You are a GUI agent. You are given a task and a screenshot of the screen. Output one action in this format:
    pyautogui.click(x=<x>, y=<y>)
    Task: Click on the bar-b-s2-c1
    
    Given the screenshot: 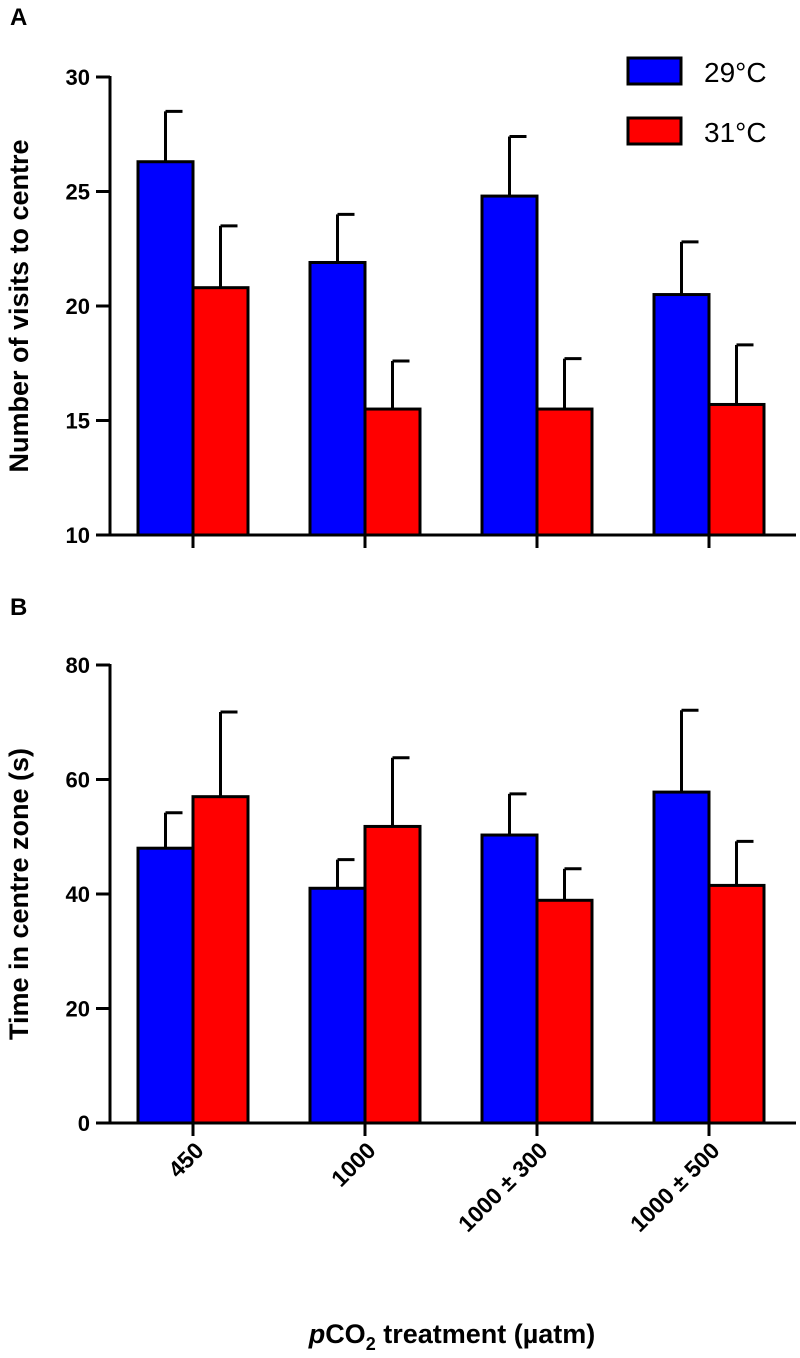 What is the action you would take?
    pyautogui.click(x=220, y=960)
    